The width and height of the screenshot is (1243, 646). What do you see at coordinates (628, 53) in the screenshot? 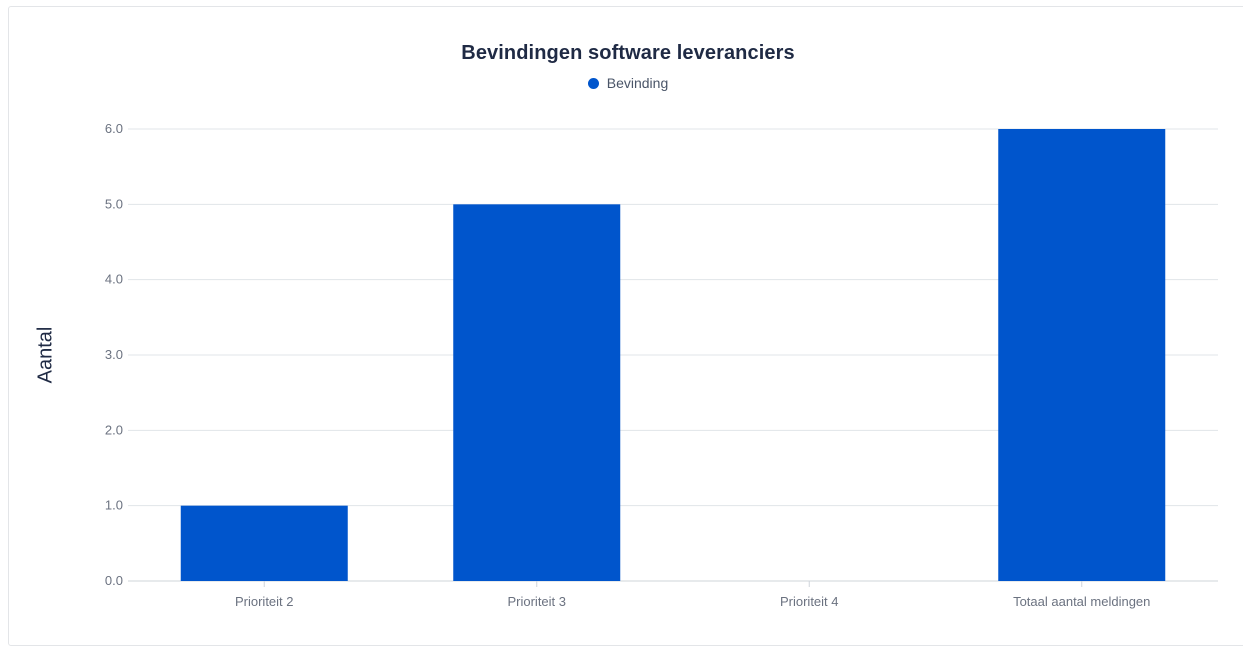
I see `chart-title: Bevindingen software leveranciers` at bounding box center [628, 53].